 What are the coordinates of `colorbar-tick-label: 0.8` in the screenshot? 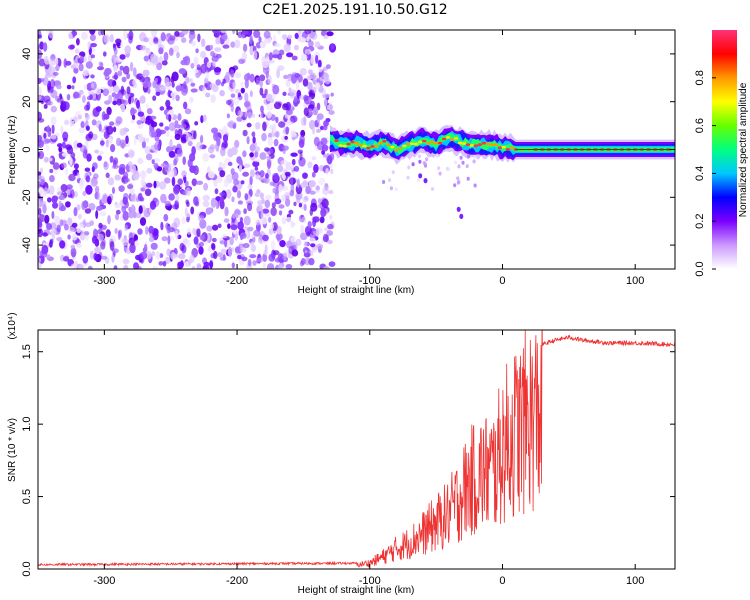 It's located at (700, 77).